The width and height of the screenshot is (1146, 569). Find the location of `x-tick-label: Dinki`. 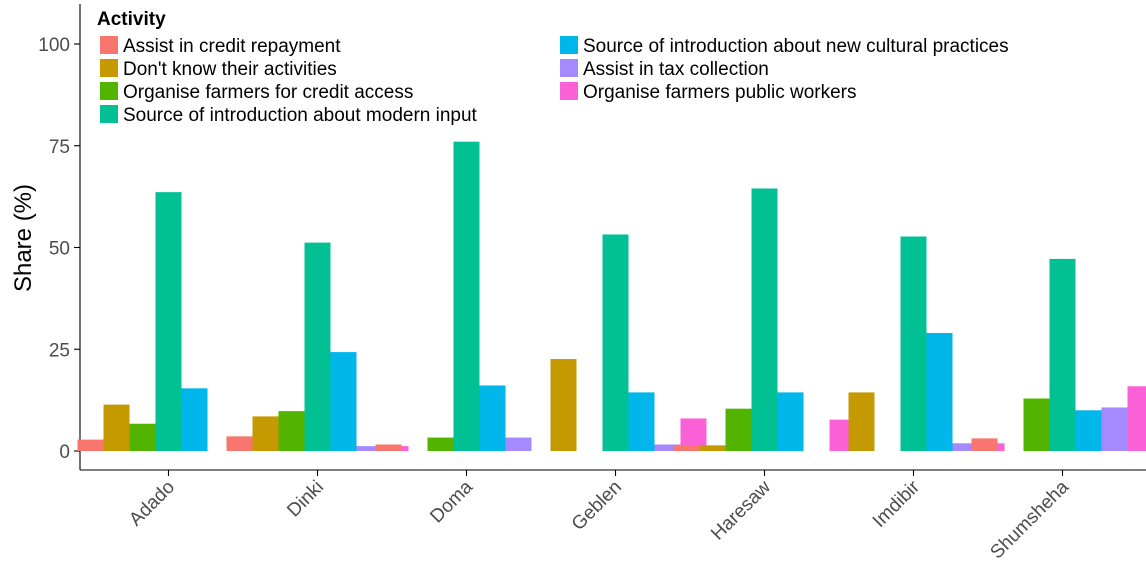

x-tick-label: Dinki is located at coordinates (305, 499).